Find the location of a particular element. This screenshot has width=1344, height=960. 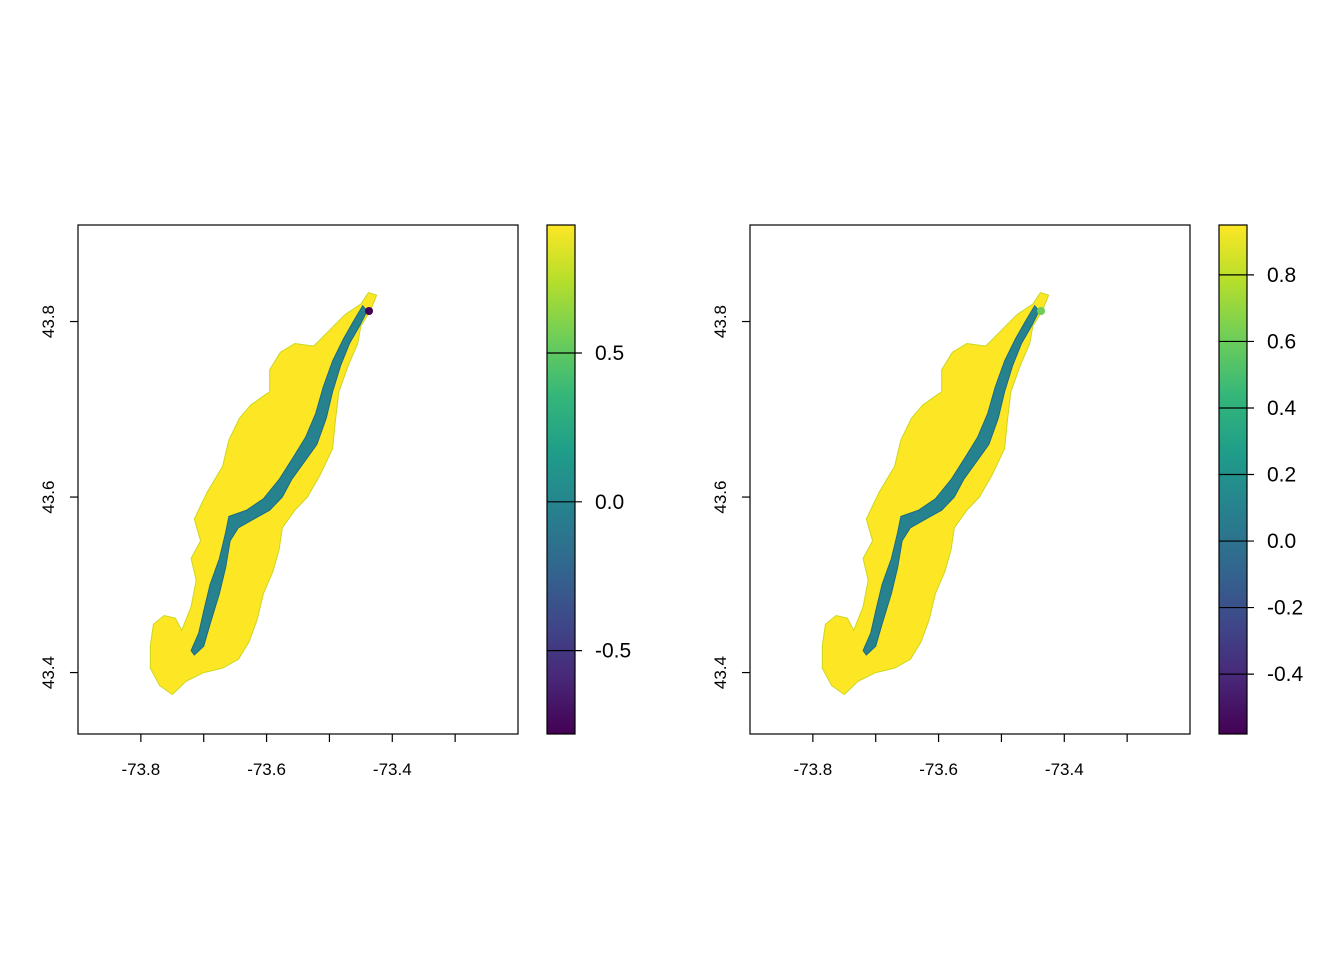

colorbar-tick-label: -0.5 is located at coordinates (613, 651).